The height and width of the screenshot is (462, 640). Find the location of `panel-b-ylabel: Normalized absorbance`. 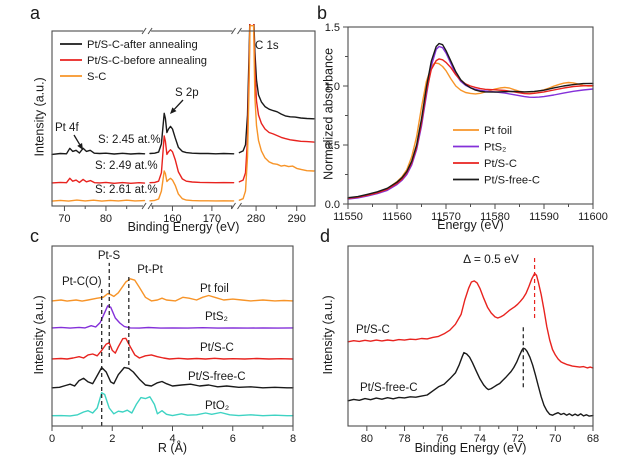

panel-b-ylabel: Normalized absorbance is located at coordinates (328, 113).